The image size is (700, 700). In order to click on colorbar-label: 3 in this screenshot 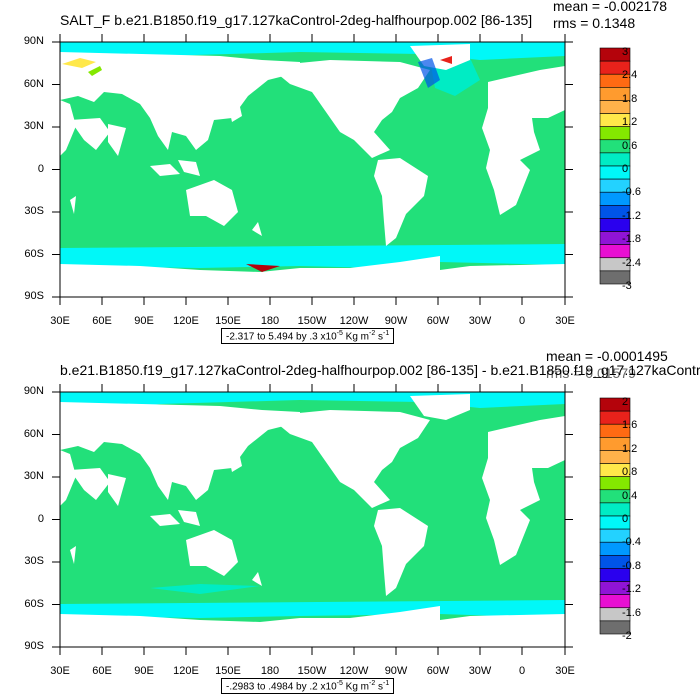, I will do `click(625, 52)`.